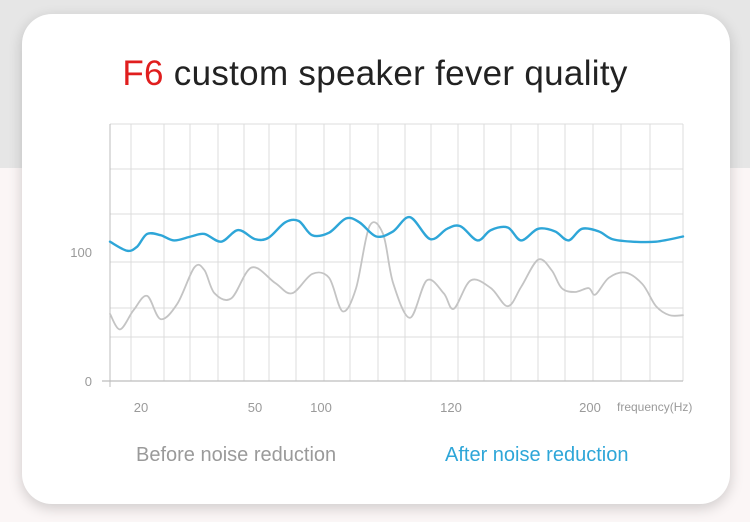  Describe the element at coordinates (396, 234) in the screenshot. I see `after-series-line` at that location.